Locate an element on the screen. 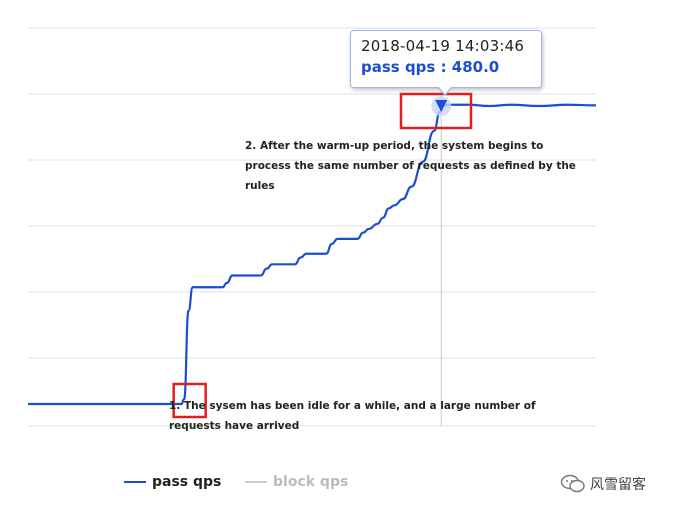  legend-item-pass-qps: pass qps is located at coordinates (172, 482).